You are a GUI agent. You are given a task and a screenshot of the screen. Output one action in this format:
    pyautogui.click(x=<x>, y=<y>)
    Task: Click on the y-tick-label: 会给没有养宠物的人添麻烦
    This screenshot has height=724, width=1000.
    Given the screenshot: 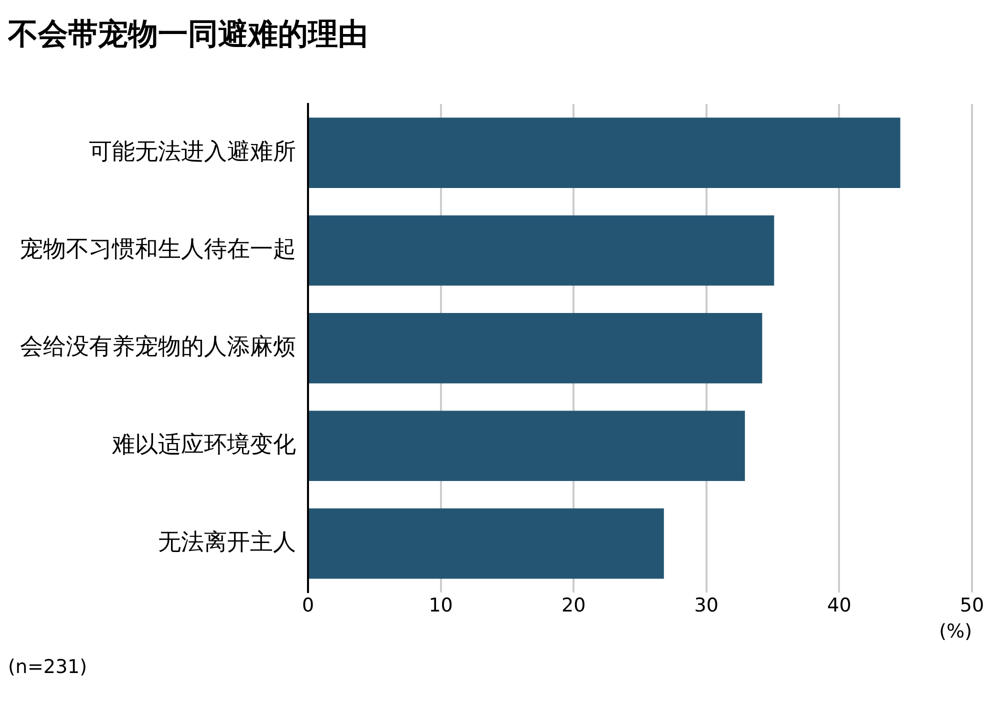 What is the action you would take?
    pyautogui.click(x=158, y=347)
    